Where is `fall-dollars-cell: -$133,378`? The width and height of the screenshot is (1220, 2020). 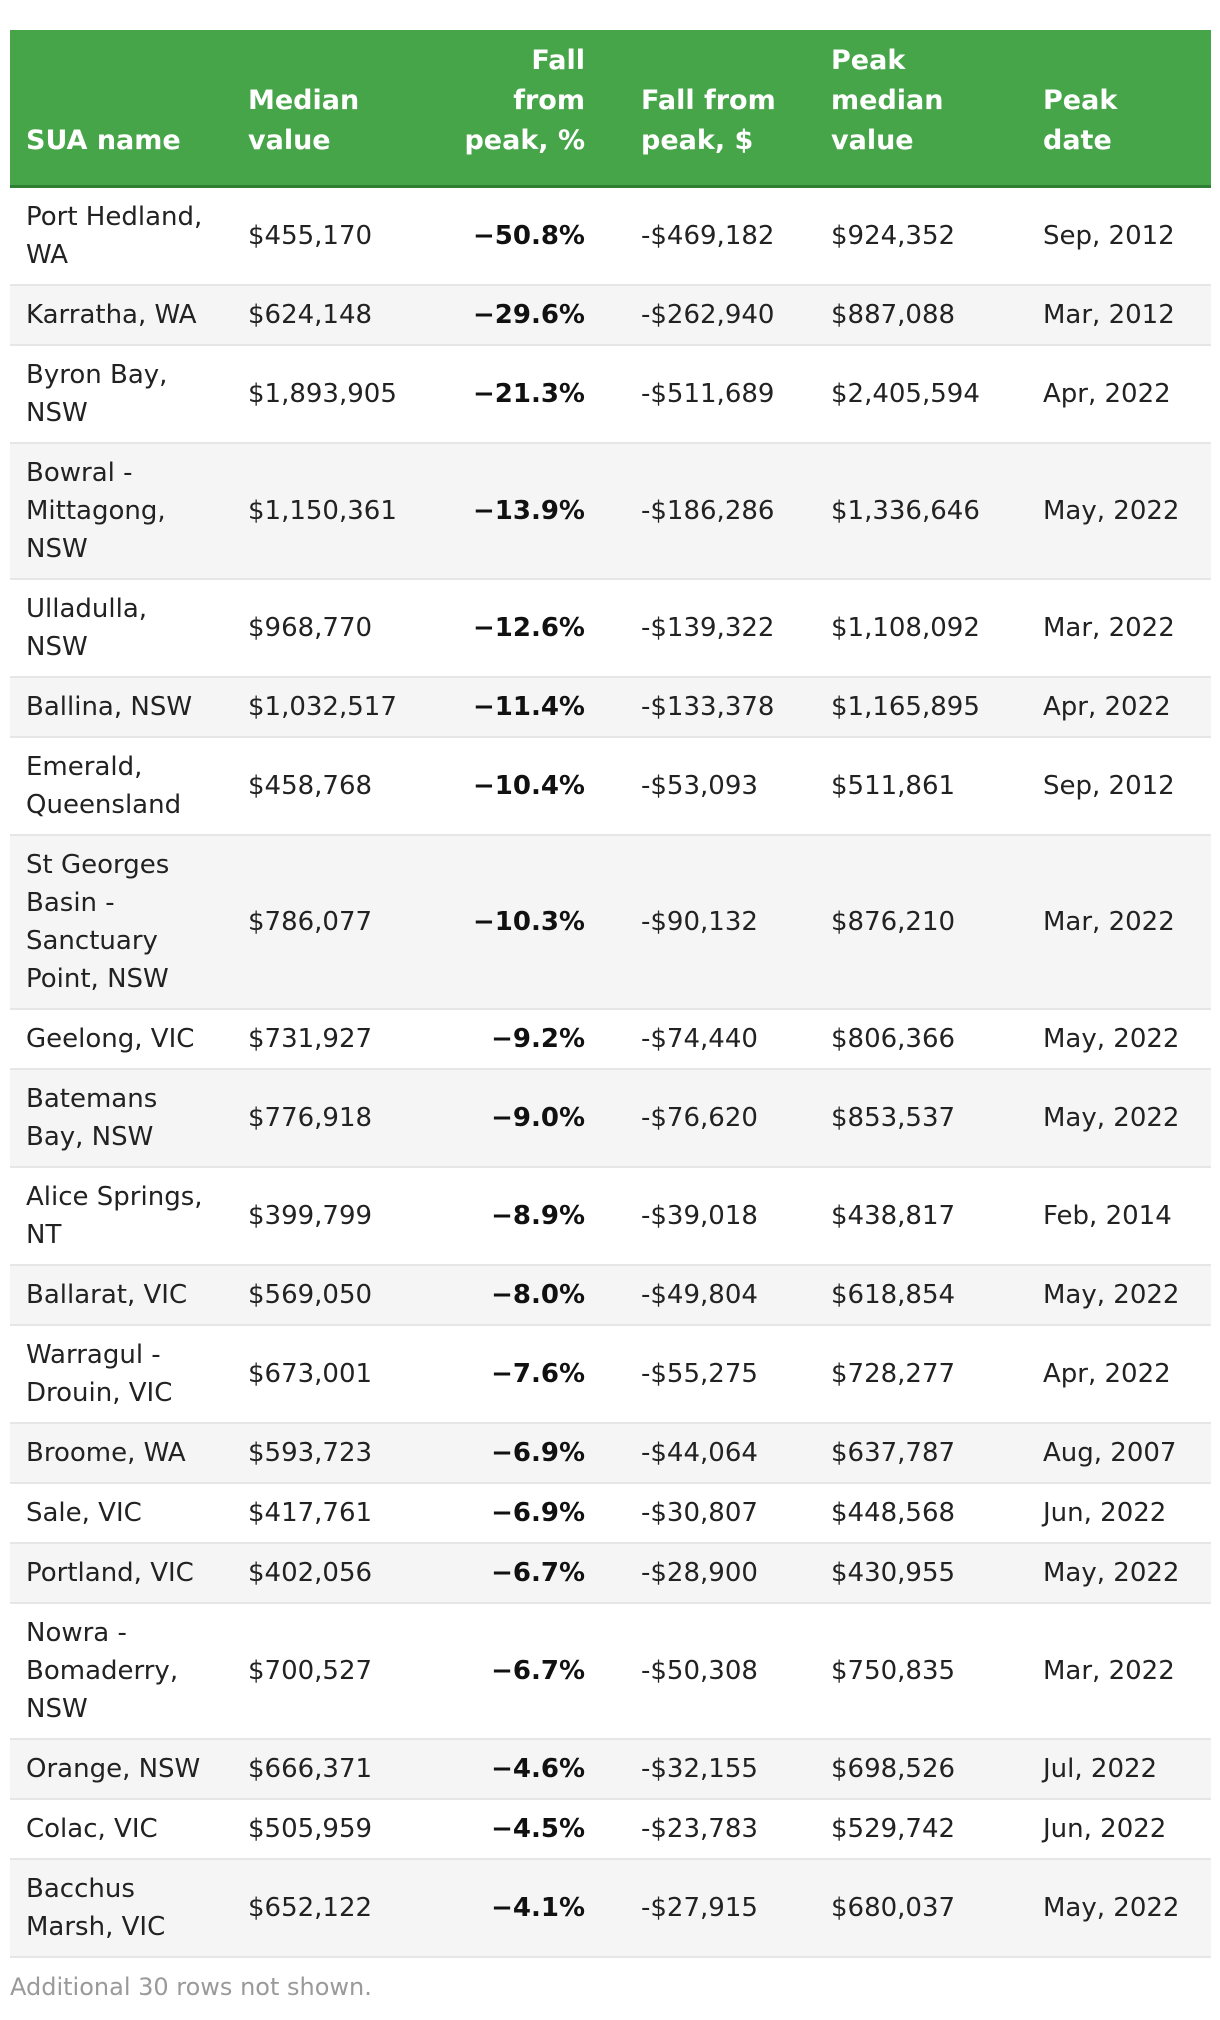
fall-dollars-cell: -$133,378 is located at coordinates (714, 707).